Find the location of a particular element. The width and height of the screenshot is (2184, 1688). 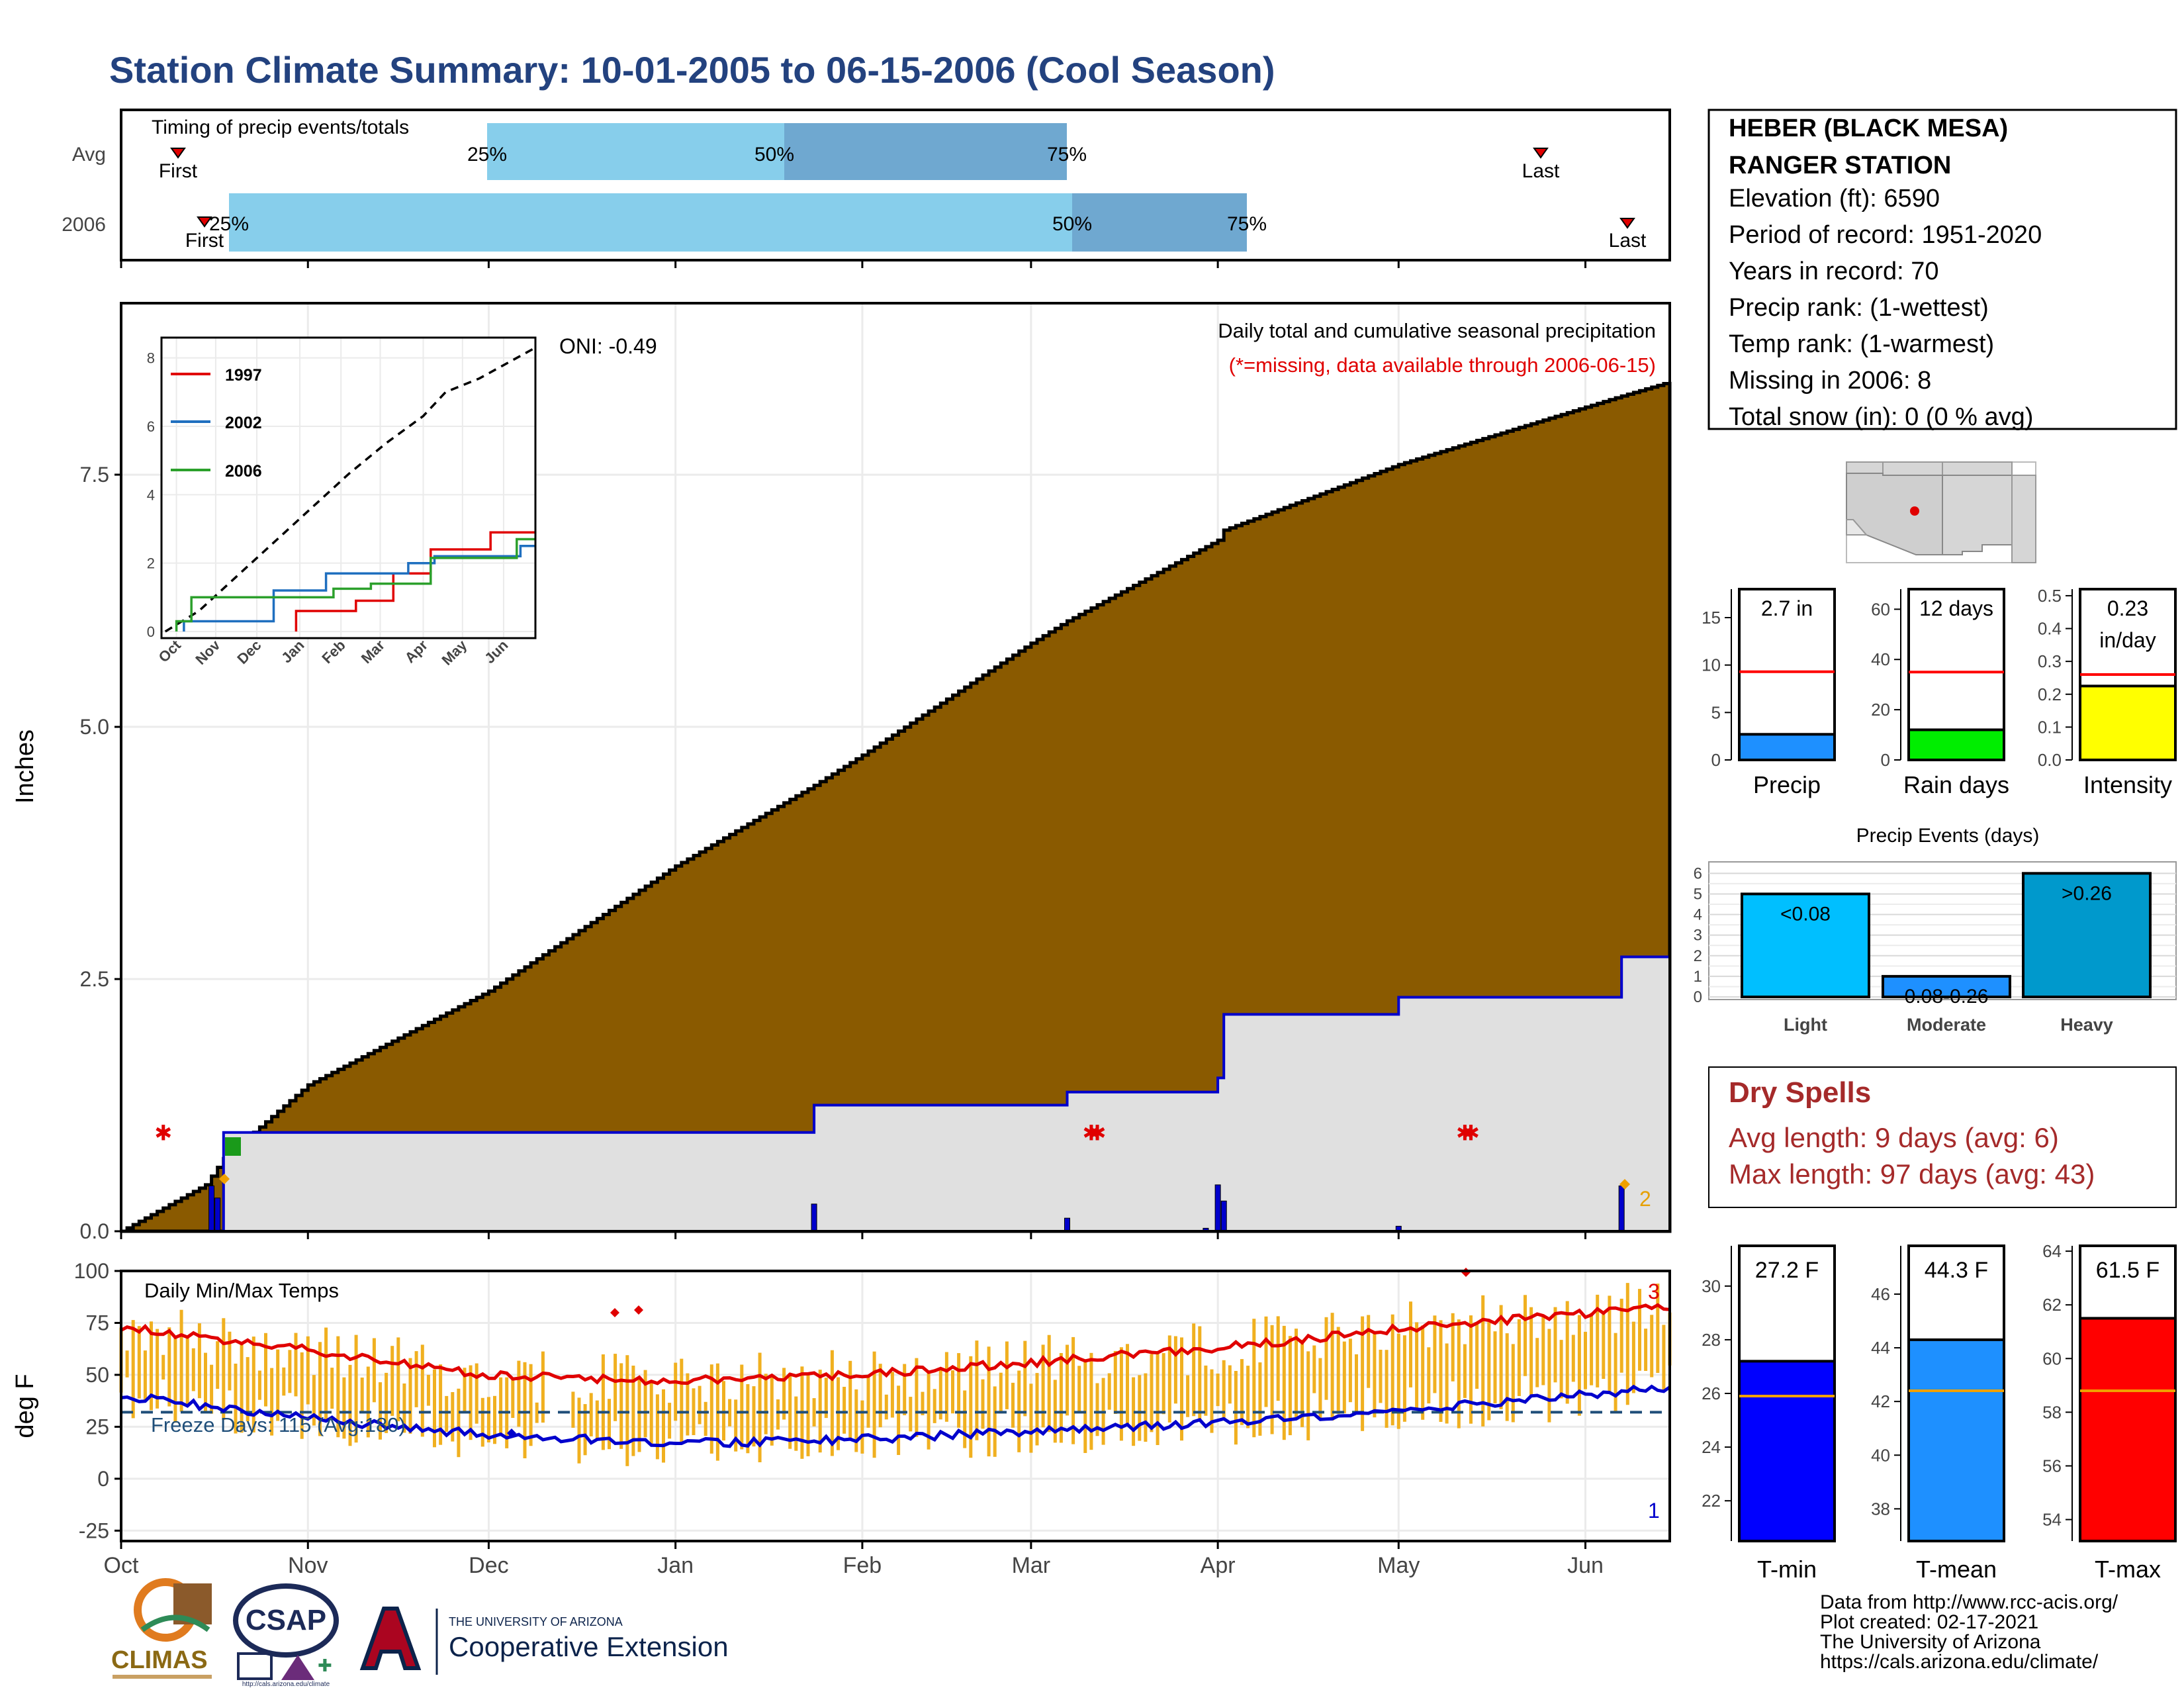

tmax-chart: 54 56 58 60 62 64 61.5 F T-max is located at coordinates (2109, 1412).